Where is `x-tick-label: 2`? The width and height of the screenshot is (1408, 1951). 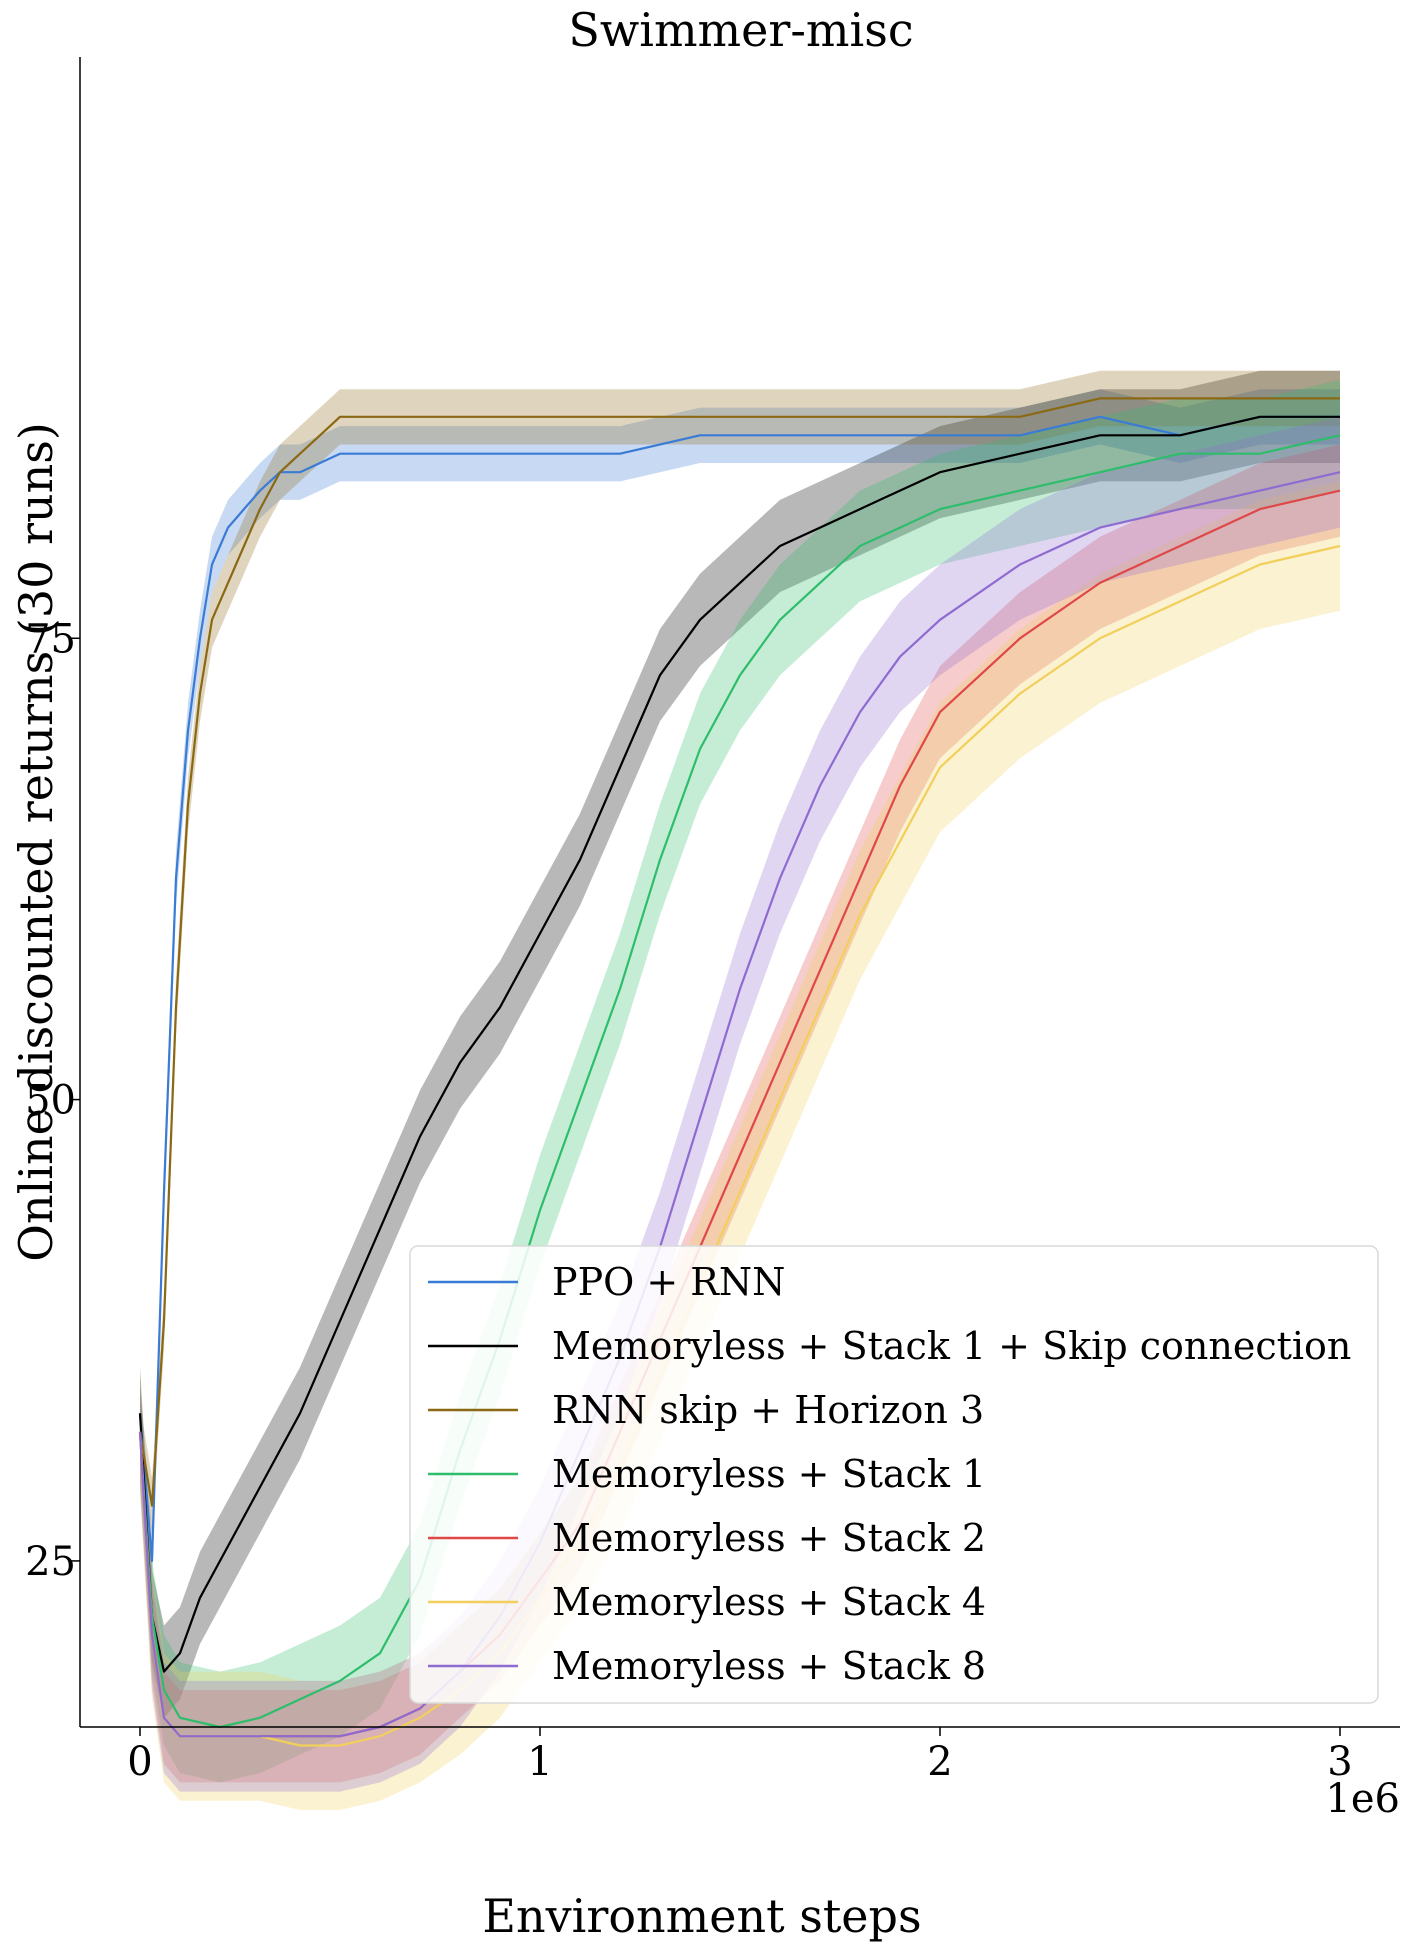
x-tick-label: 2 is located at coordinates (939, 1762).